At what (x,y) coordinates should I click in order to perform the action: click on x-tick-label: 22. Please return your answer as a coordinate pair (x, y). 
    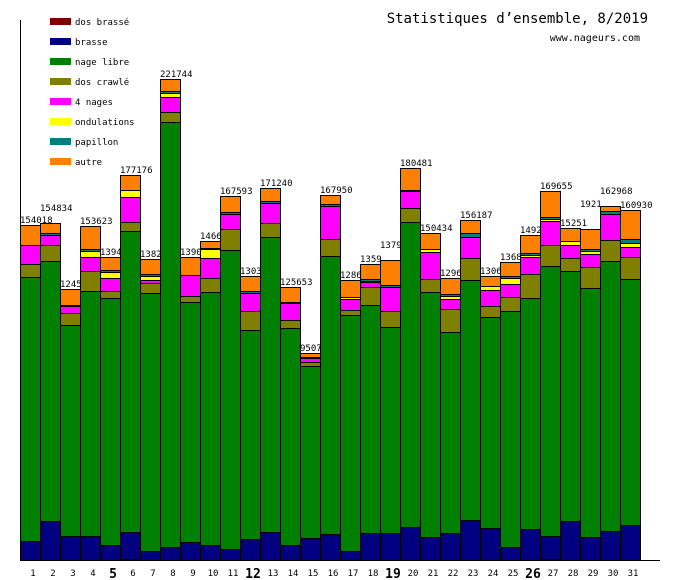
    Looking at the image, I should click on (453, 574).